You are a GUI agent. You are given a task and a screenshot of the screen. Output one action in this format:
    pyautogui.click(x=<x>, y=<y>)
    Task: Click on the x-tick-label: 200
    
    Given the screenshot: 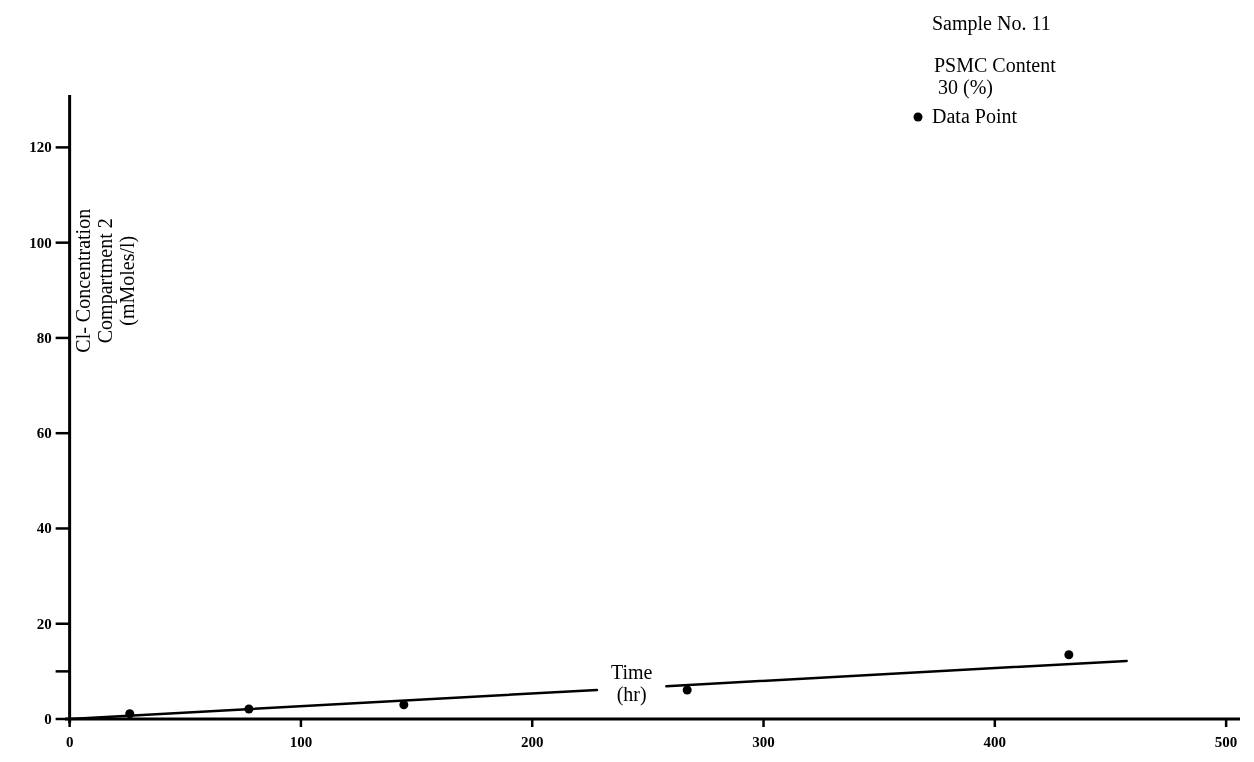 What is the action you would take?
    pyautogui.click(x=532, y=742)
    